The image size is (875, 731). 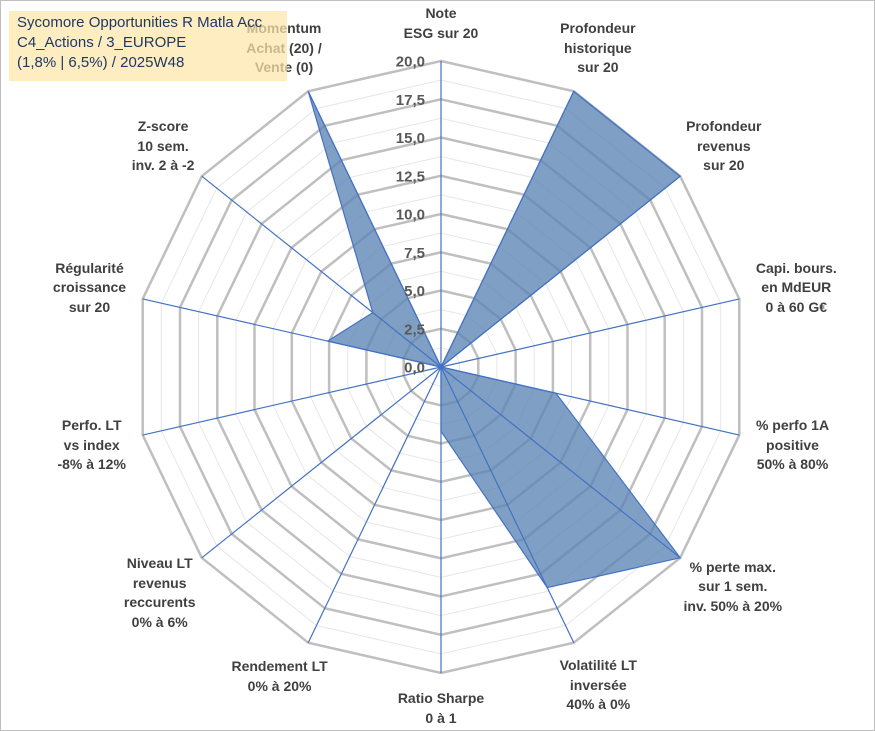 What do you see at coordinates (91, 444) in the screenshot?
I see `axis-label-line: vs index` at bounding box center [91, 444].